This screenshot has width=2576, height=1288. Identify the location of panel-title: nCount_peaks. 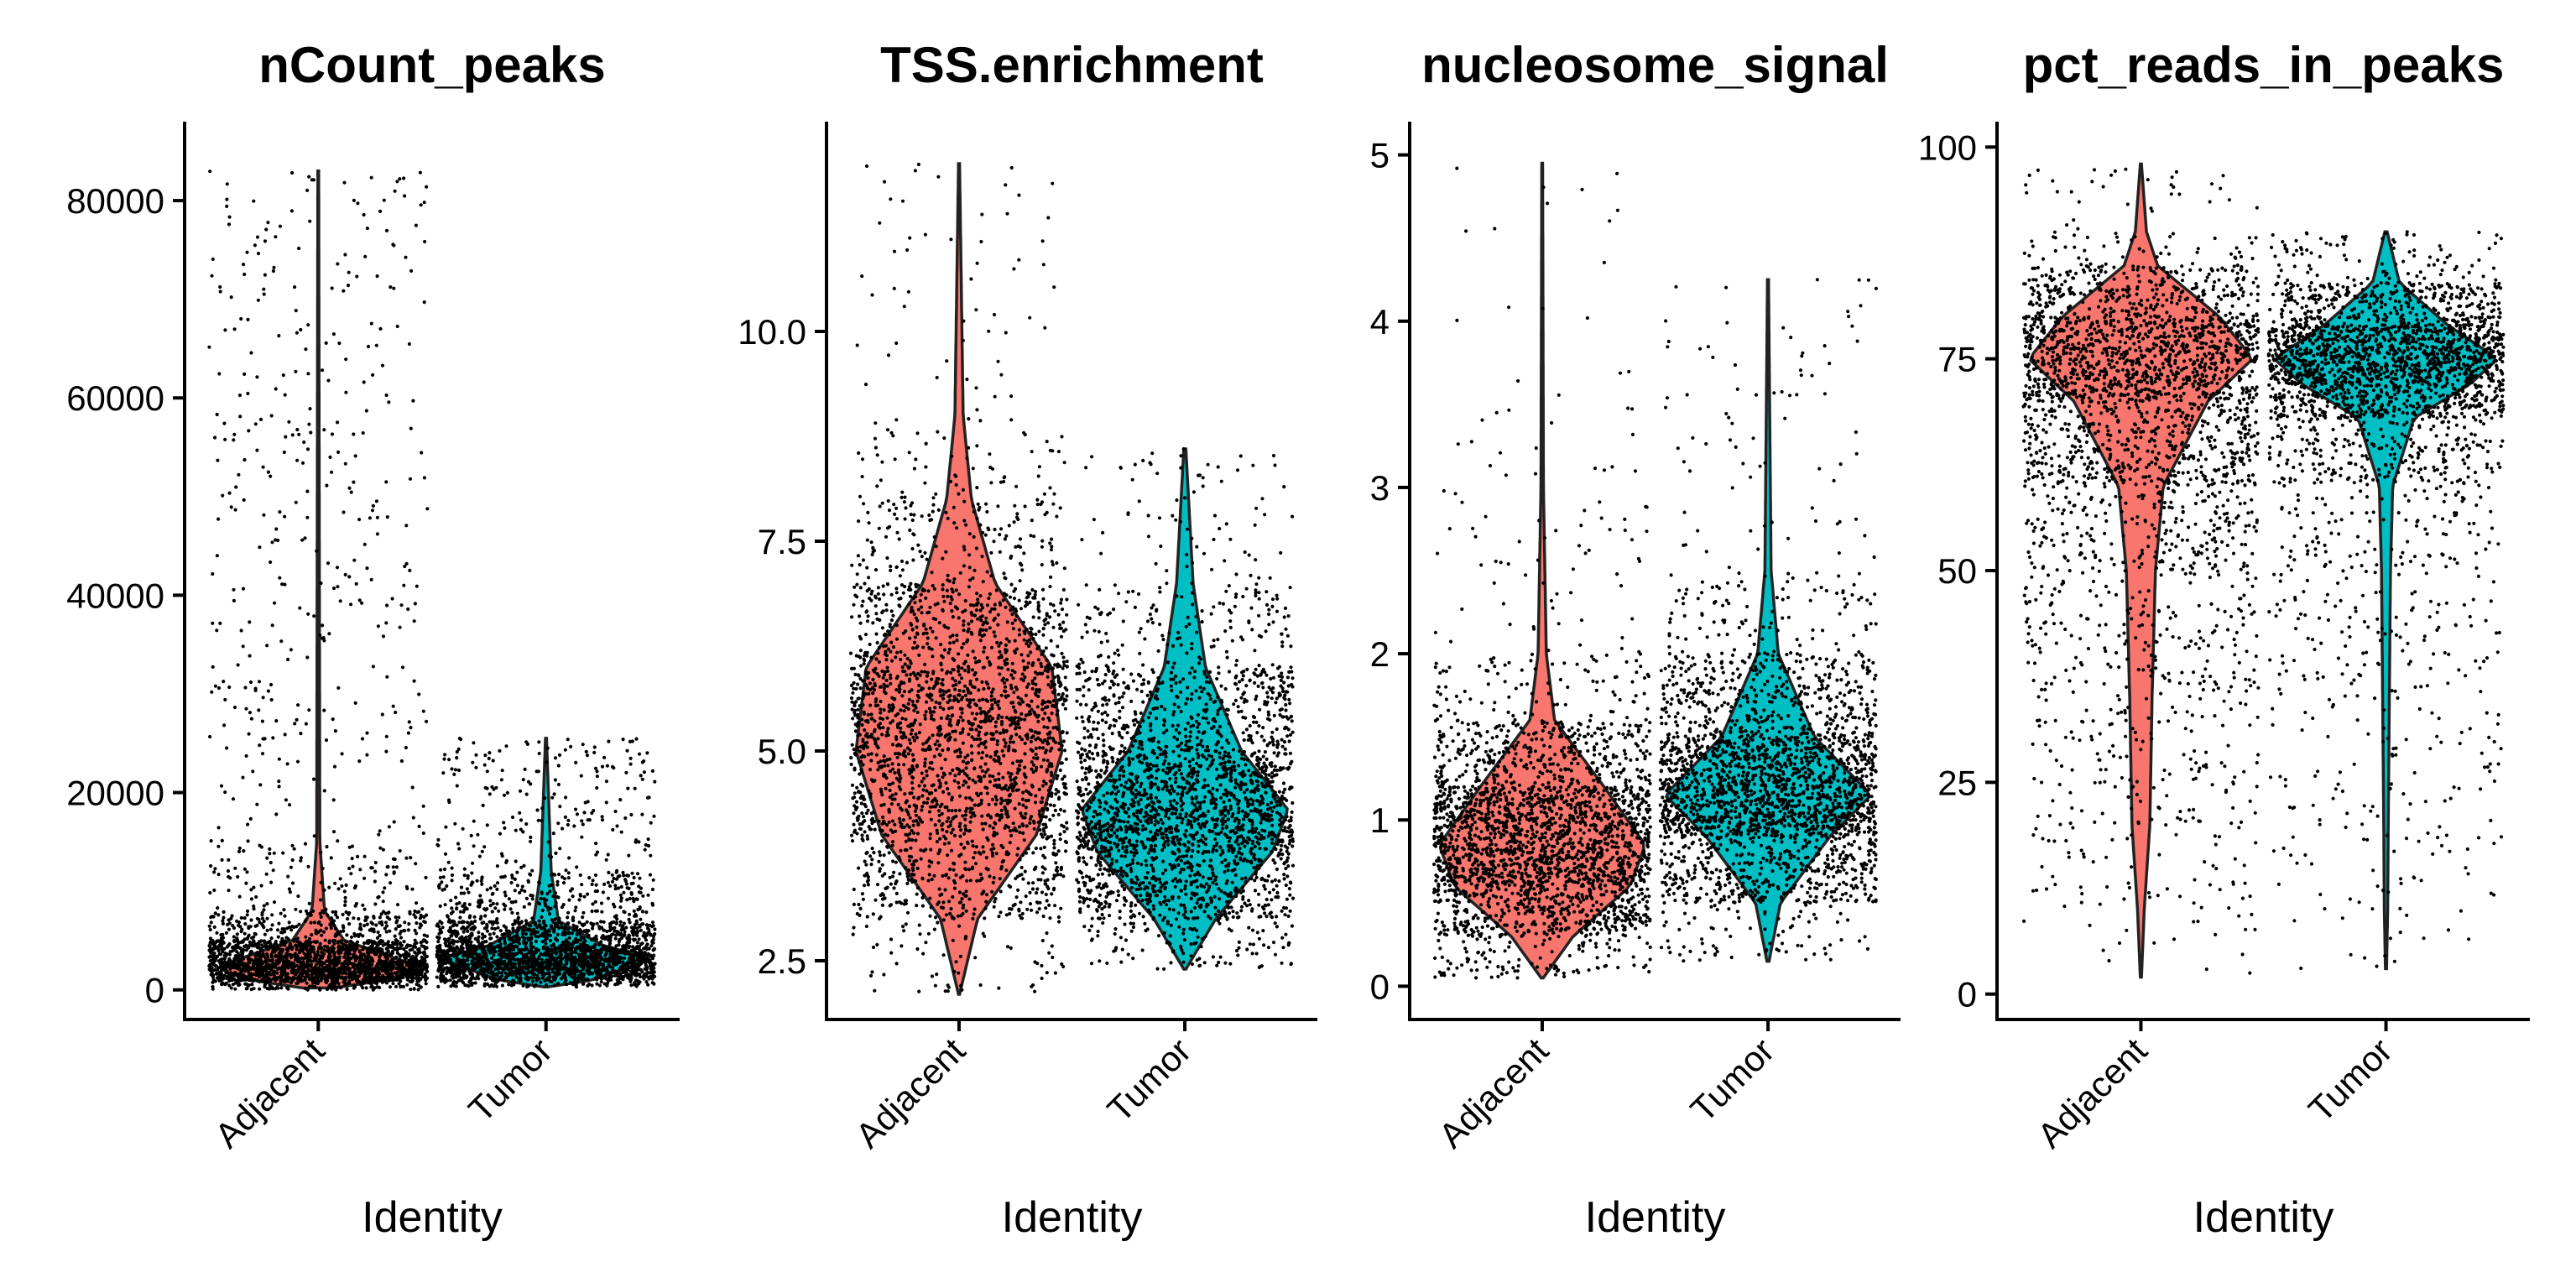
(431, 65).